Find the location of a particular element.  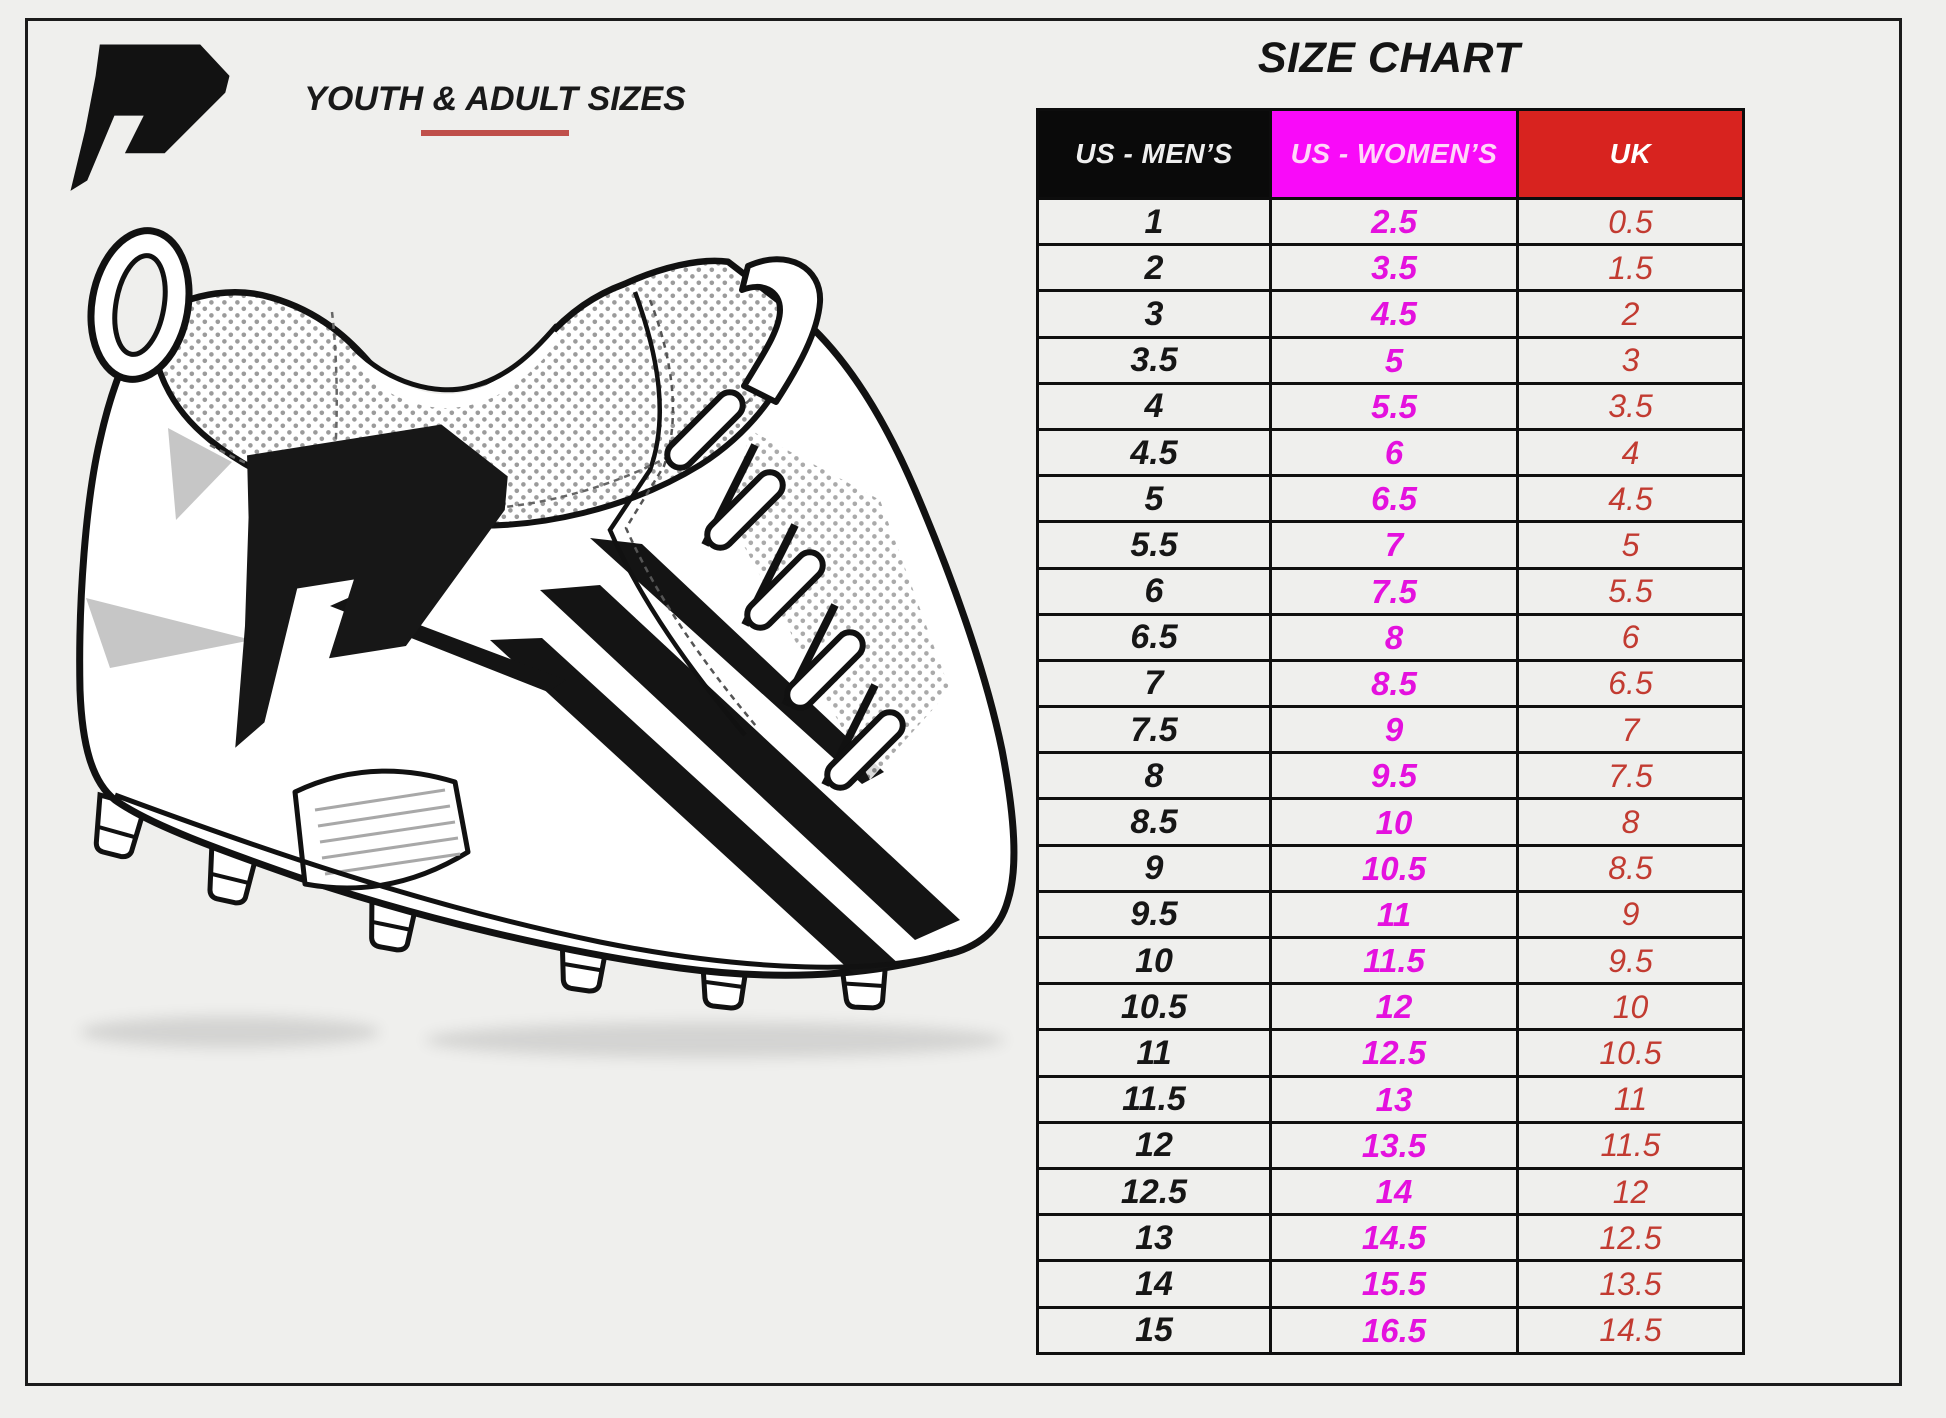

table-row: 2 3.5 1.5 is located at coordinates (1390, 268).